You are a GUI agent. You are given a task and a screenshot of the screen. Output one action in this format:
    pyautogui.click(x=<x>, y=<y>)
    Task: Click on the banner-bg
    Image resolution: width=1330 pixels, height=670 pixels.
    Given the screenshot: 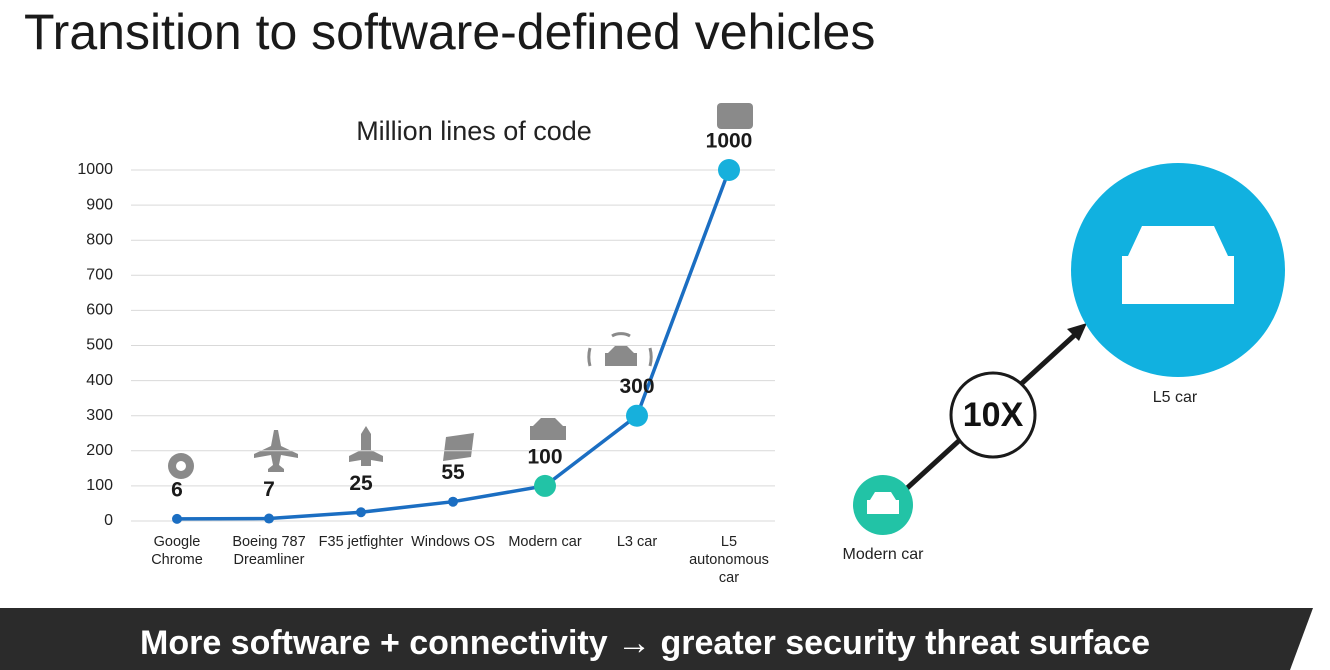 What is the action you would take?
    pyautogui.click(x=656, y=639)
    